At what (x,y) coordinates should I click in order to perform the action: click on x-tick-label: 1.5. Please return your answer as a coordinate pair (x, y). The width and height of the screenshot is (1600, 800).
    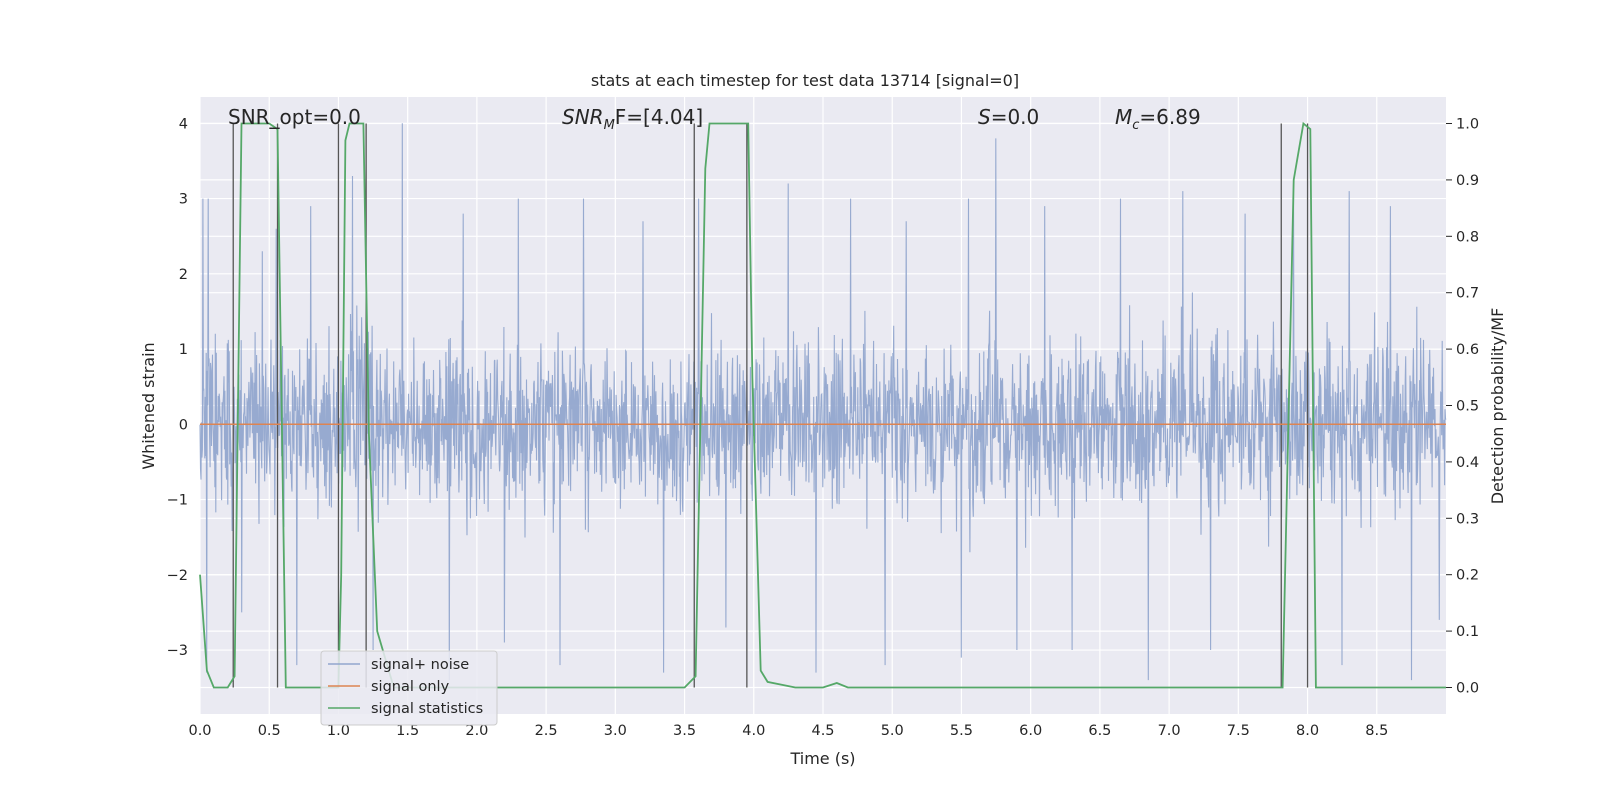
    Looking at the image, I should click on (407, 731).